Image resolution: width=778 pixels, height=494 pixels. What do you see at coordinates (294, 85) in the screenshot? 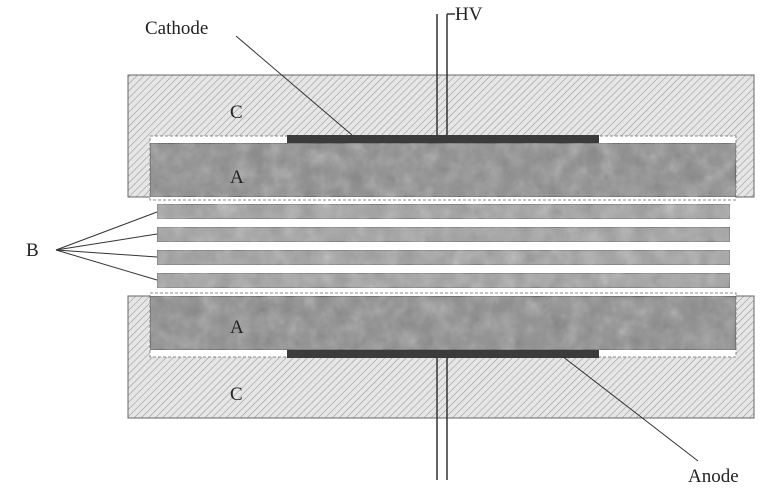
I see `cathode-leader-line` at bounding box center [294, 85].